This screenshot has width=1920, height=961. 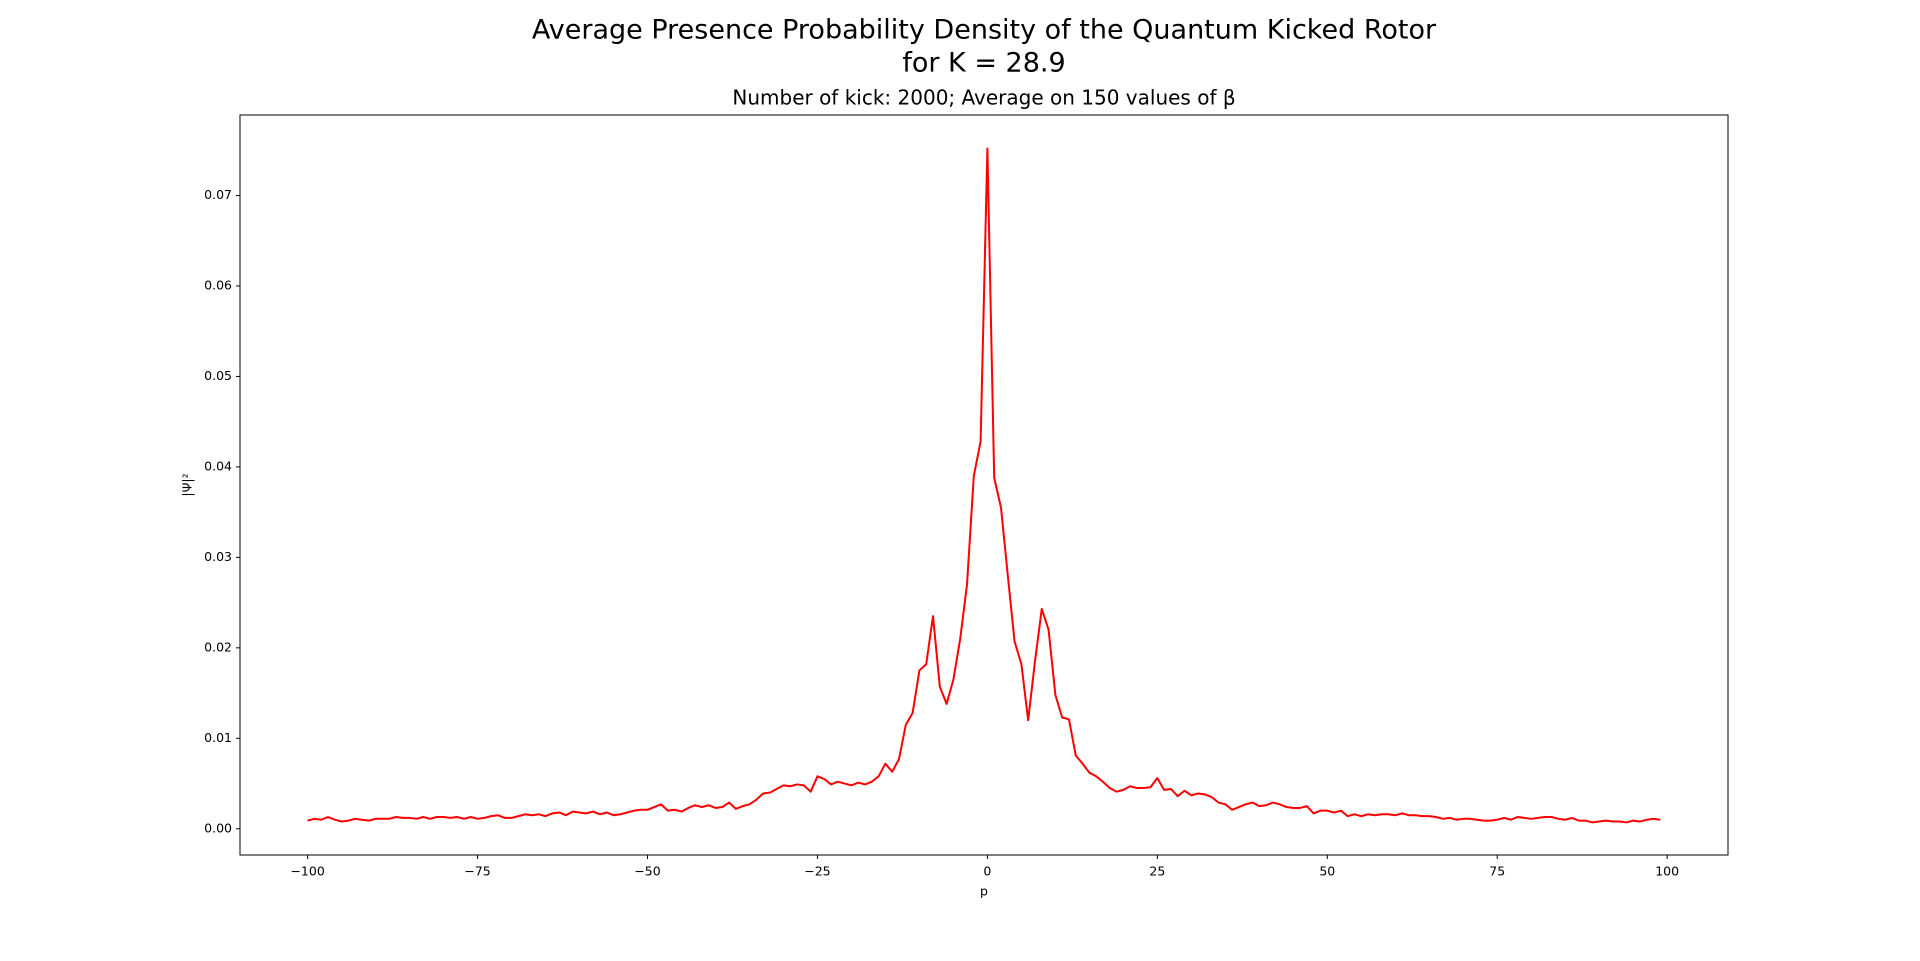 I want to click on y-tick-label: 0.02, so click(x=218, y=646).